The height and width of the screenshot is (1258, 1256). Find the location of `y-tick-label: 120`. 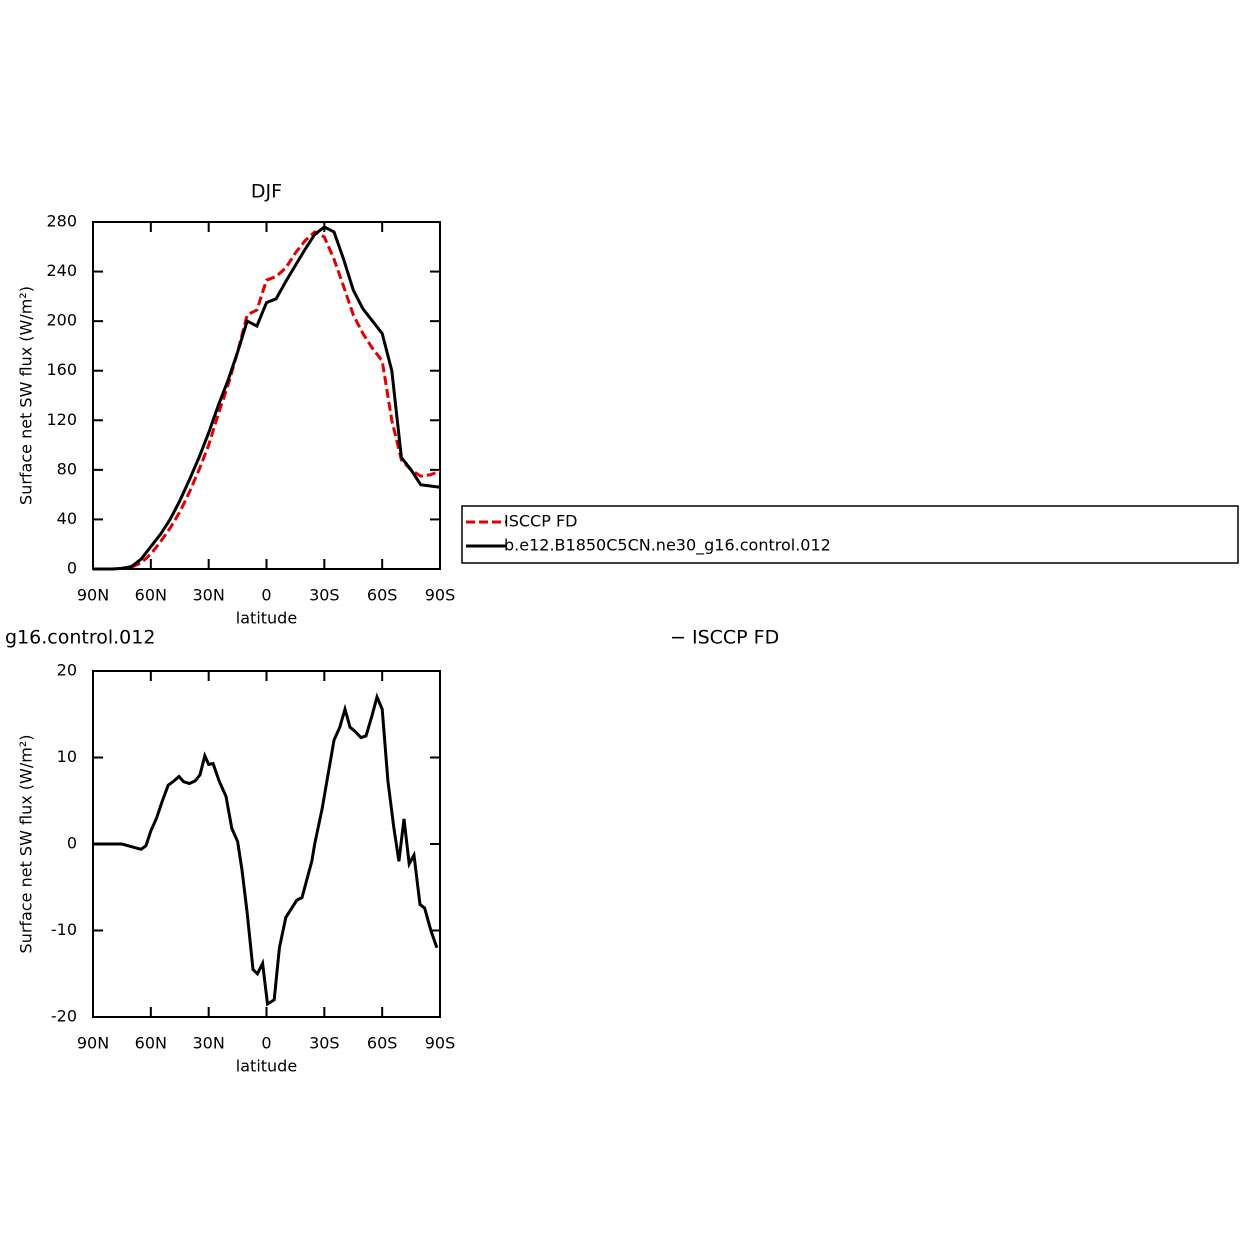

y-tick-label: 120 is located at coordinates (61, 419).